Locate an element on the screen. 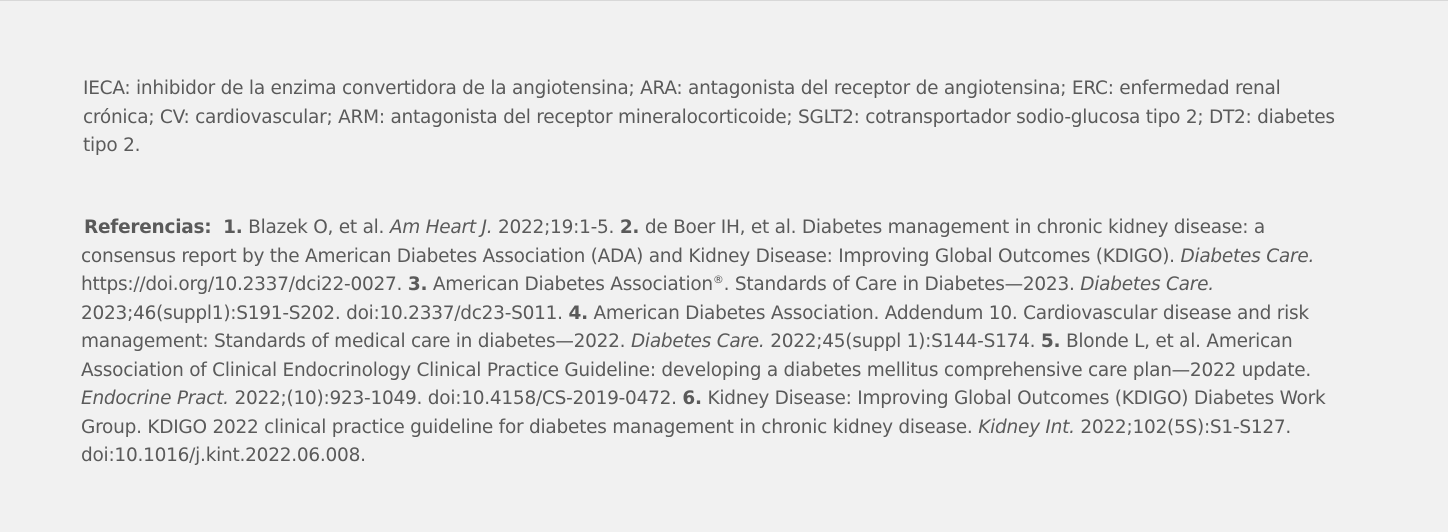  reference-journal: Kidney Int. is located at coordinates (1026, 427).